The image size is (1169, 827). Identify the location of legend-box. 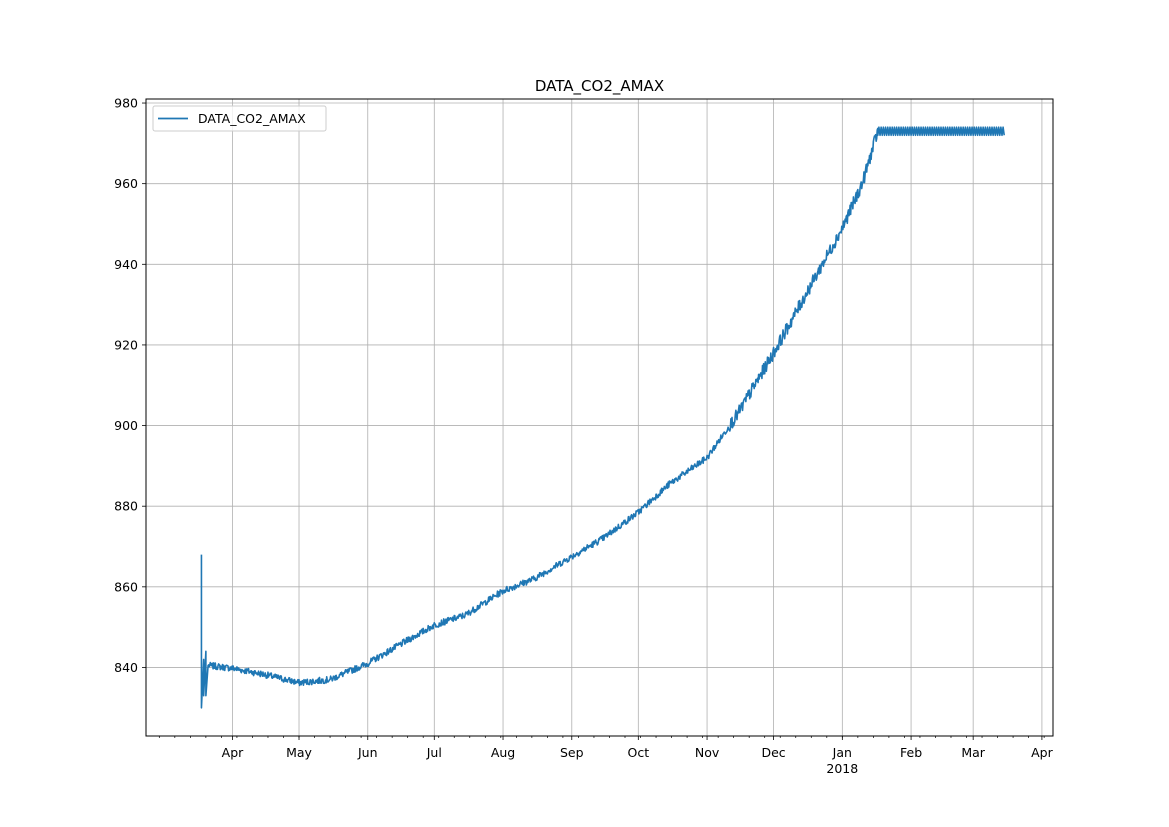
(239, 118).